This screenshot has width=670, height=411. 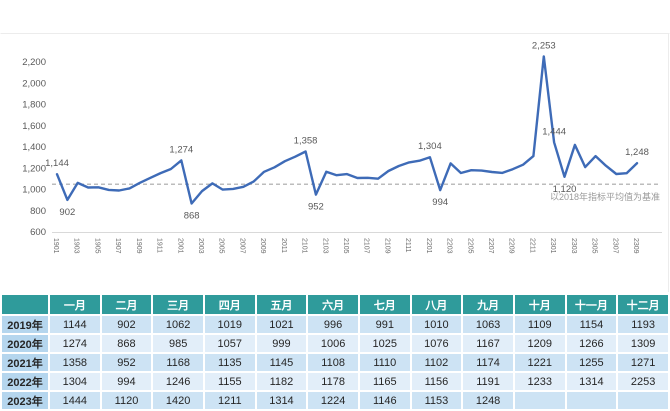 What do you see at coordinates (488, 343) in the screenshot?
I see `table-cell: 1167` at bounding box center [488, 343].